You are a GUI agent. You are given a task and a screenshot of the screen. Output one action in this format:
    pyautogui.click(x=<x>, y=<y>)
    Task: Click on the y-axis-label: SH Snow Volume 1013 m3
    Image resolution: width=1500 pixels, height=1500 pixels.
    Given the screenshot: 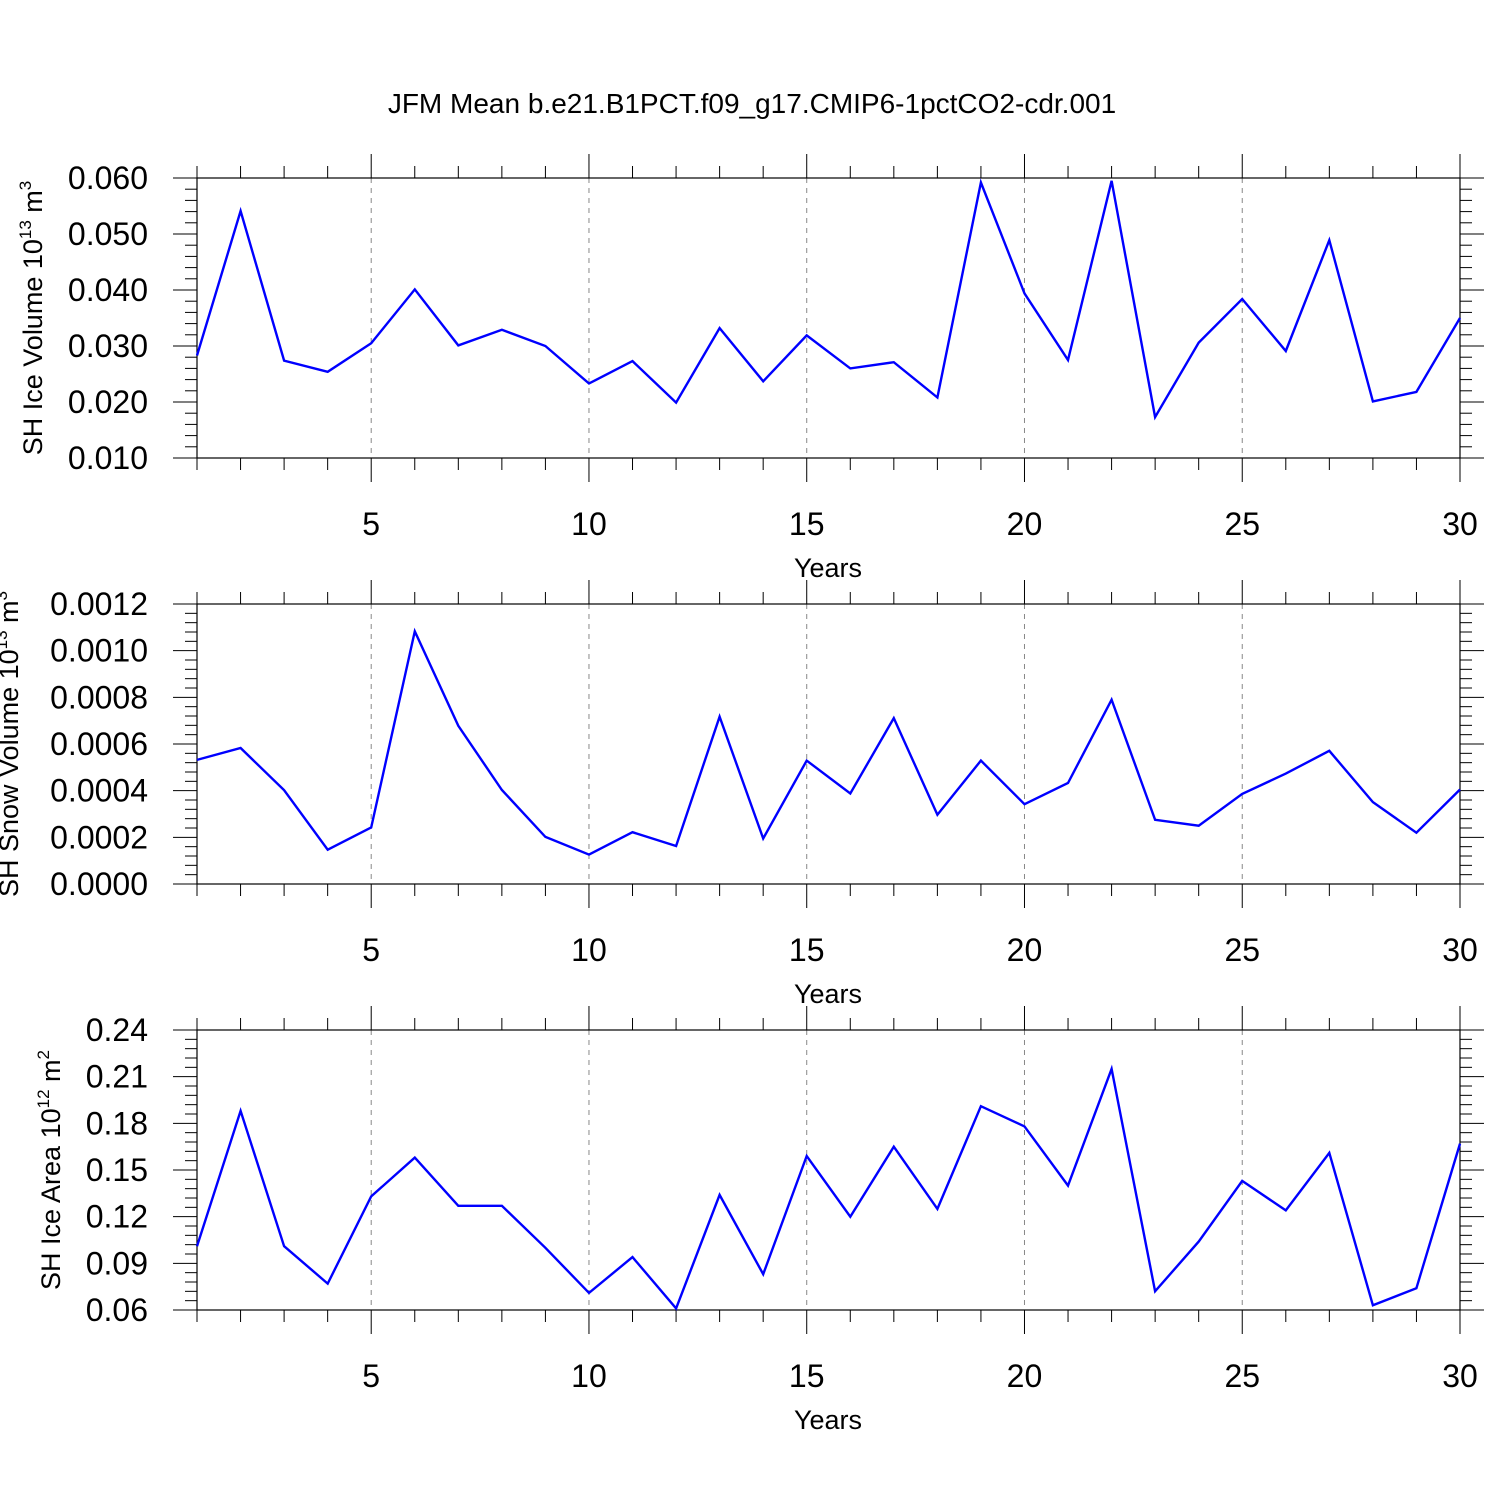 What is the action you would take?
    pyautogui.click(x=12, y=744)
    